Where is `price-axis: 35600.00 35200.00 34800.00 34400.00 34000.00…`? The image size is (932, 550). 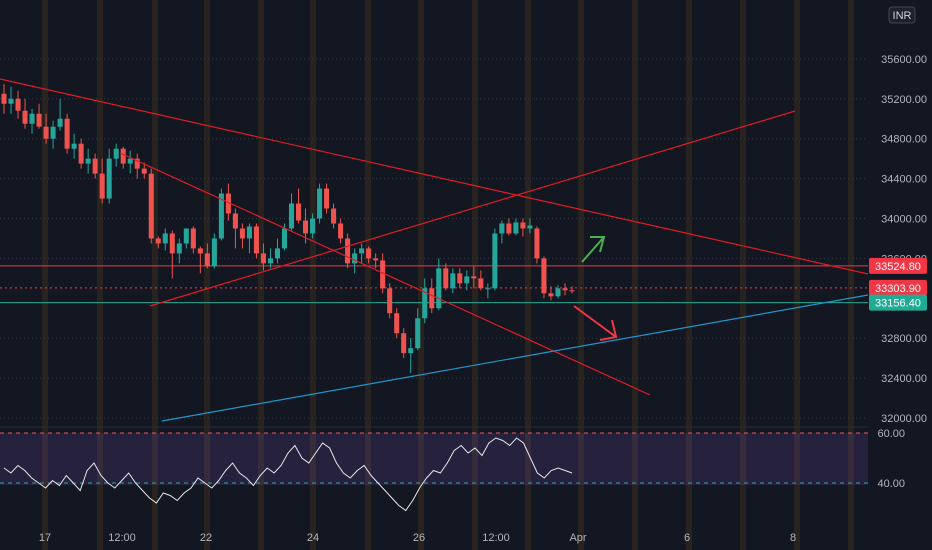
price-axis: 35600.00 35200.00 34800.00 34400.00 34000.00… is located at coordinates (904, 239).